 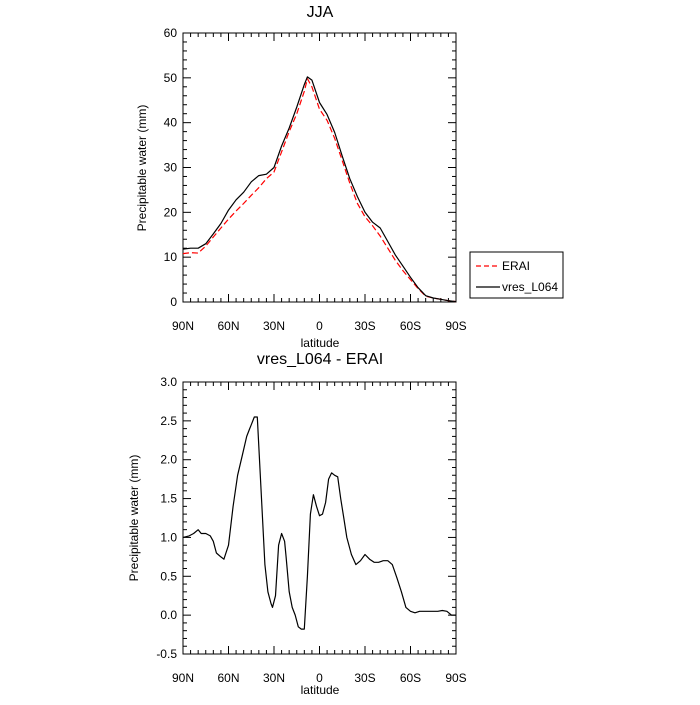 What do you see at coordinates (168, 460) in the screenshot?
I see `y-tick-label: 2.0` at bounding box center [168, 460].